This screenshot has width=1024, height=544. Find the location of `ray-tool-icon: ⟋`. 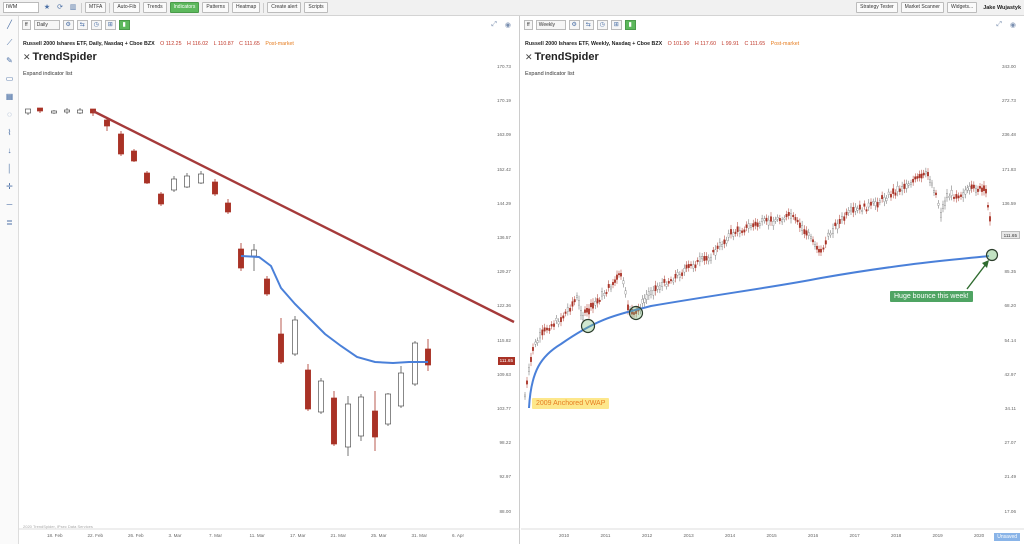

ray-tool-icon: ⟋ is located at coordinates (9, 42).